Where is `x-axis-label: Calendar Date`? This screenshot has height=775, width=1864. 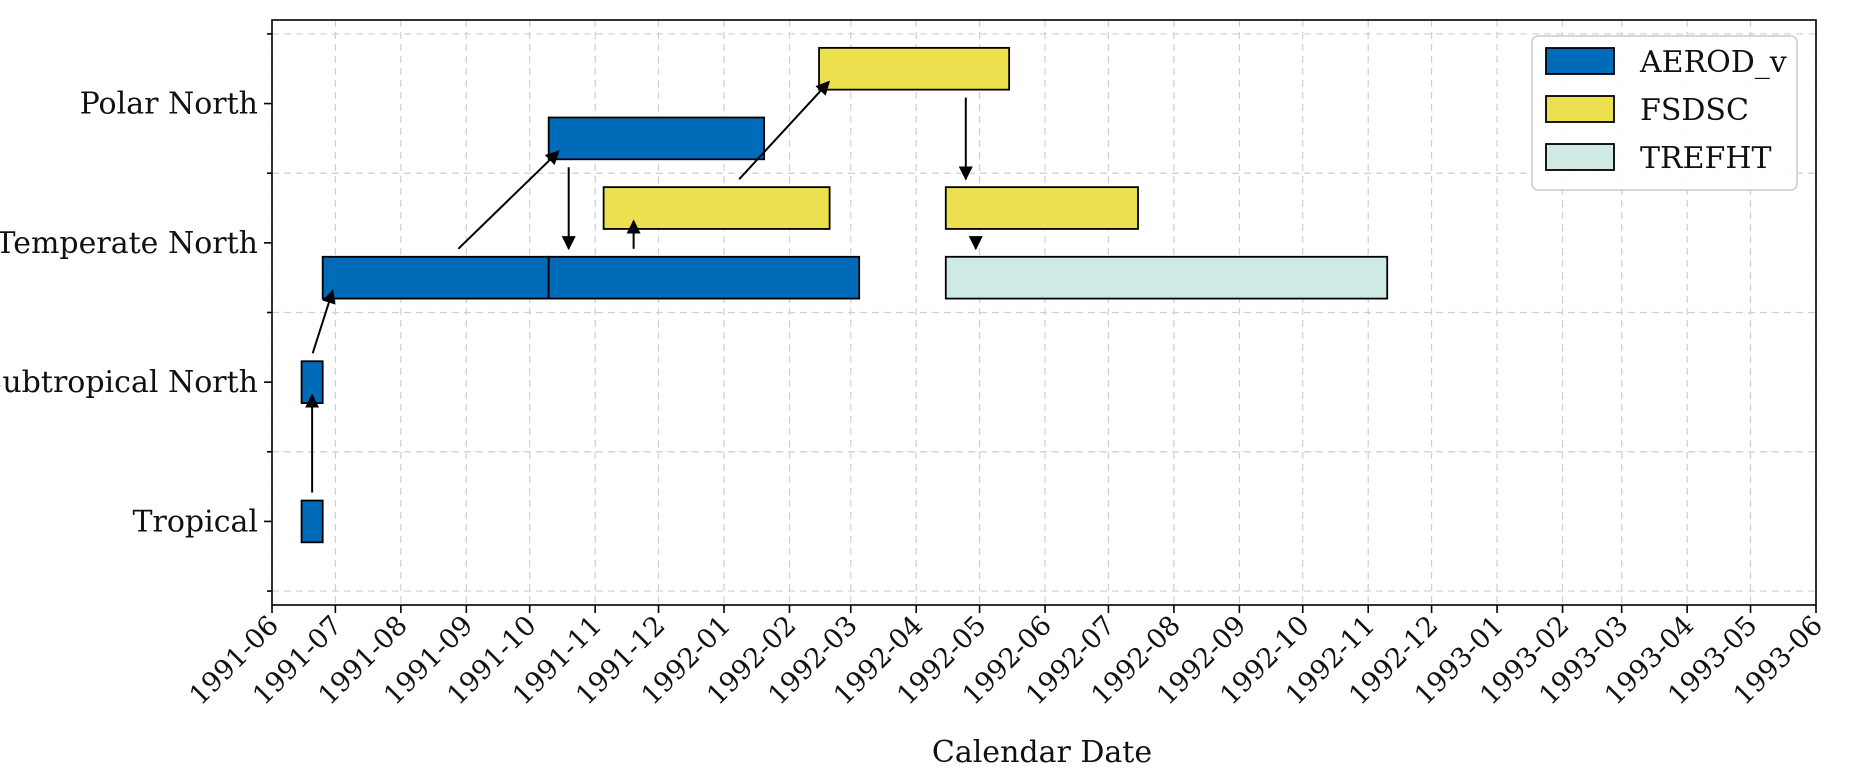
x-axis-label: Calendar Date is located at coordinates (1042, 752).